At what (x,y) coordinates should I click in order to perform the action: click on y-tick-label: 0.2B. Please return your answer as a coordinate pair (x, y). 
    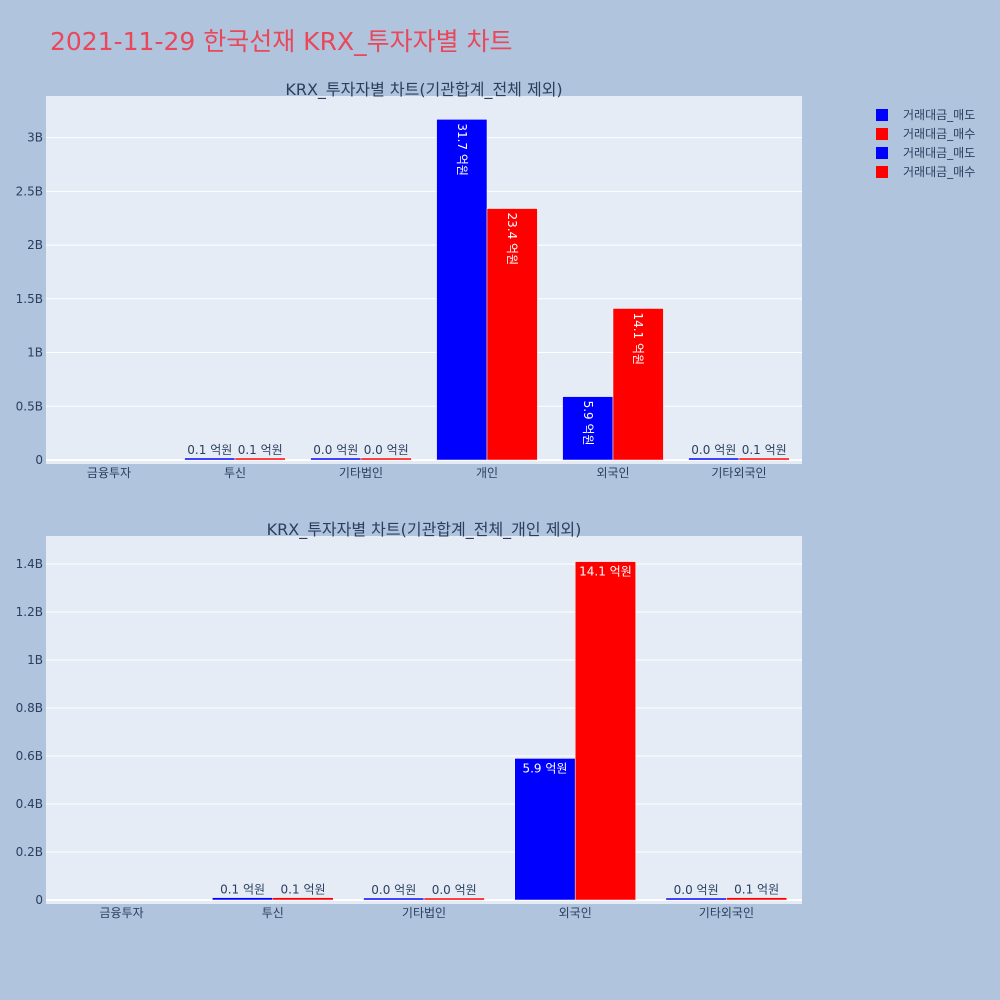
    Looking at the image, I should click on (29, 852).